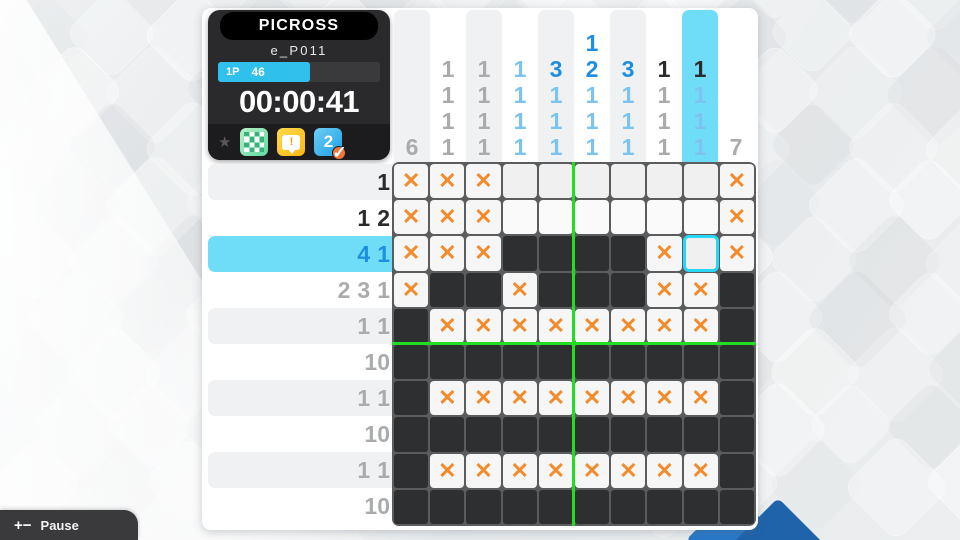  I want to click on grid-cell-r1-c9, so click(700, 181).